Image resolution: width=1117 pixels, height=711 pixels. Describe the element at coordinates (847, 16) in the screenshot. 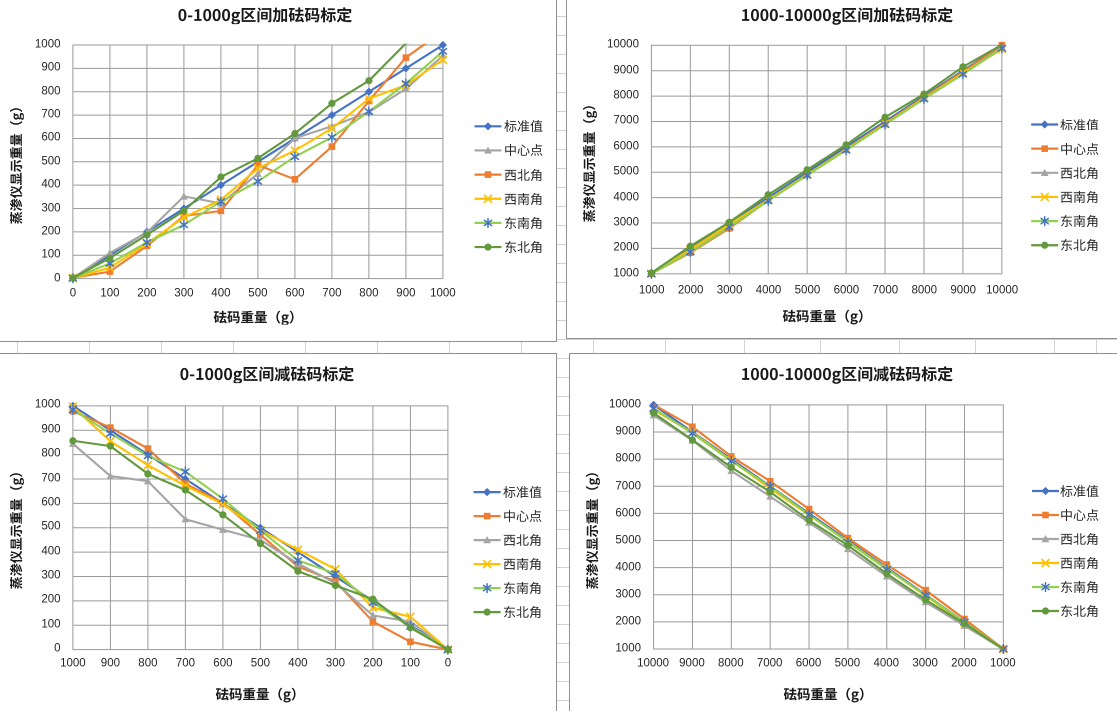

I see `chart-title: 1000-10000g区间加砝码标定` at that location.